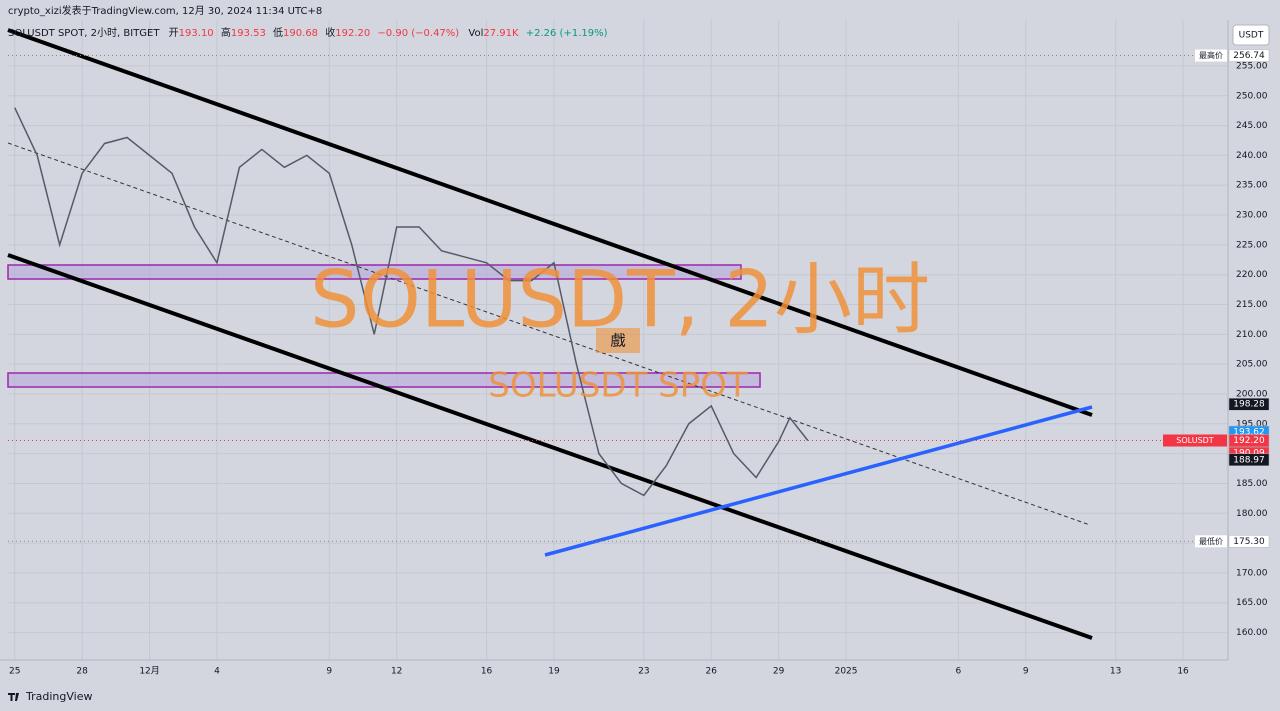  Describe the element at coordinates (643, 672) in the screenshot. I see `x-tick-label: 23` at that location.